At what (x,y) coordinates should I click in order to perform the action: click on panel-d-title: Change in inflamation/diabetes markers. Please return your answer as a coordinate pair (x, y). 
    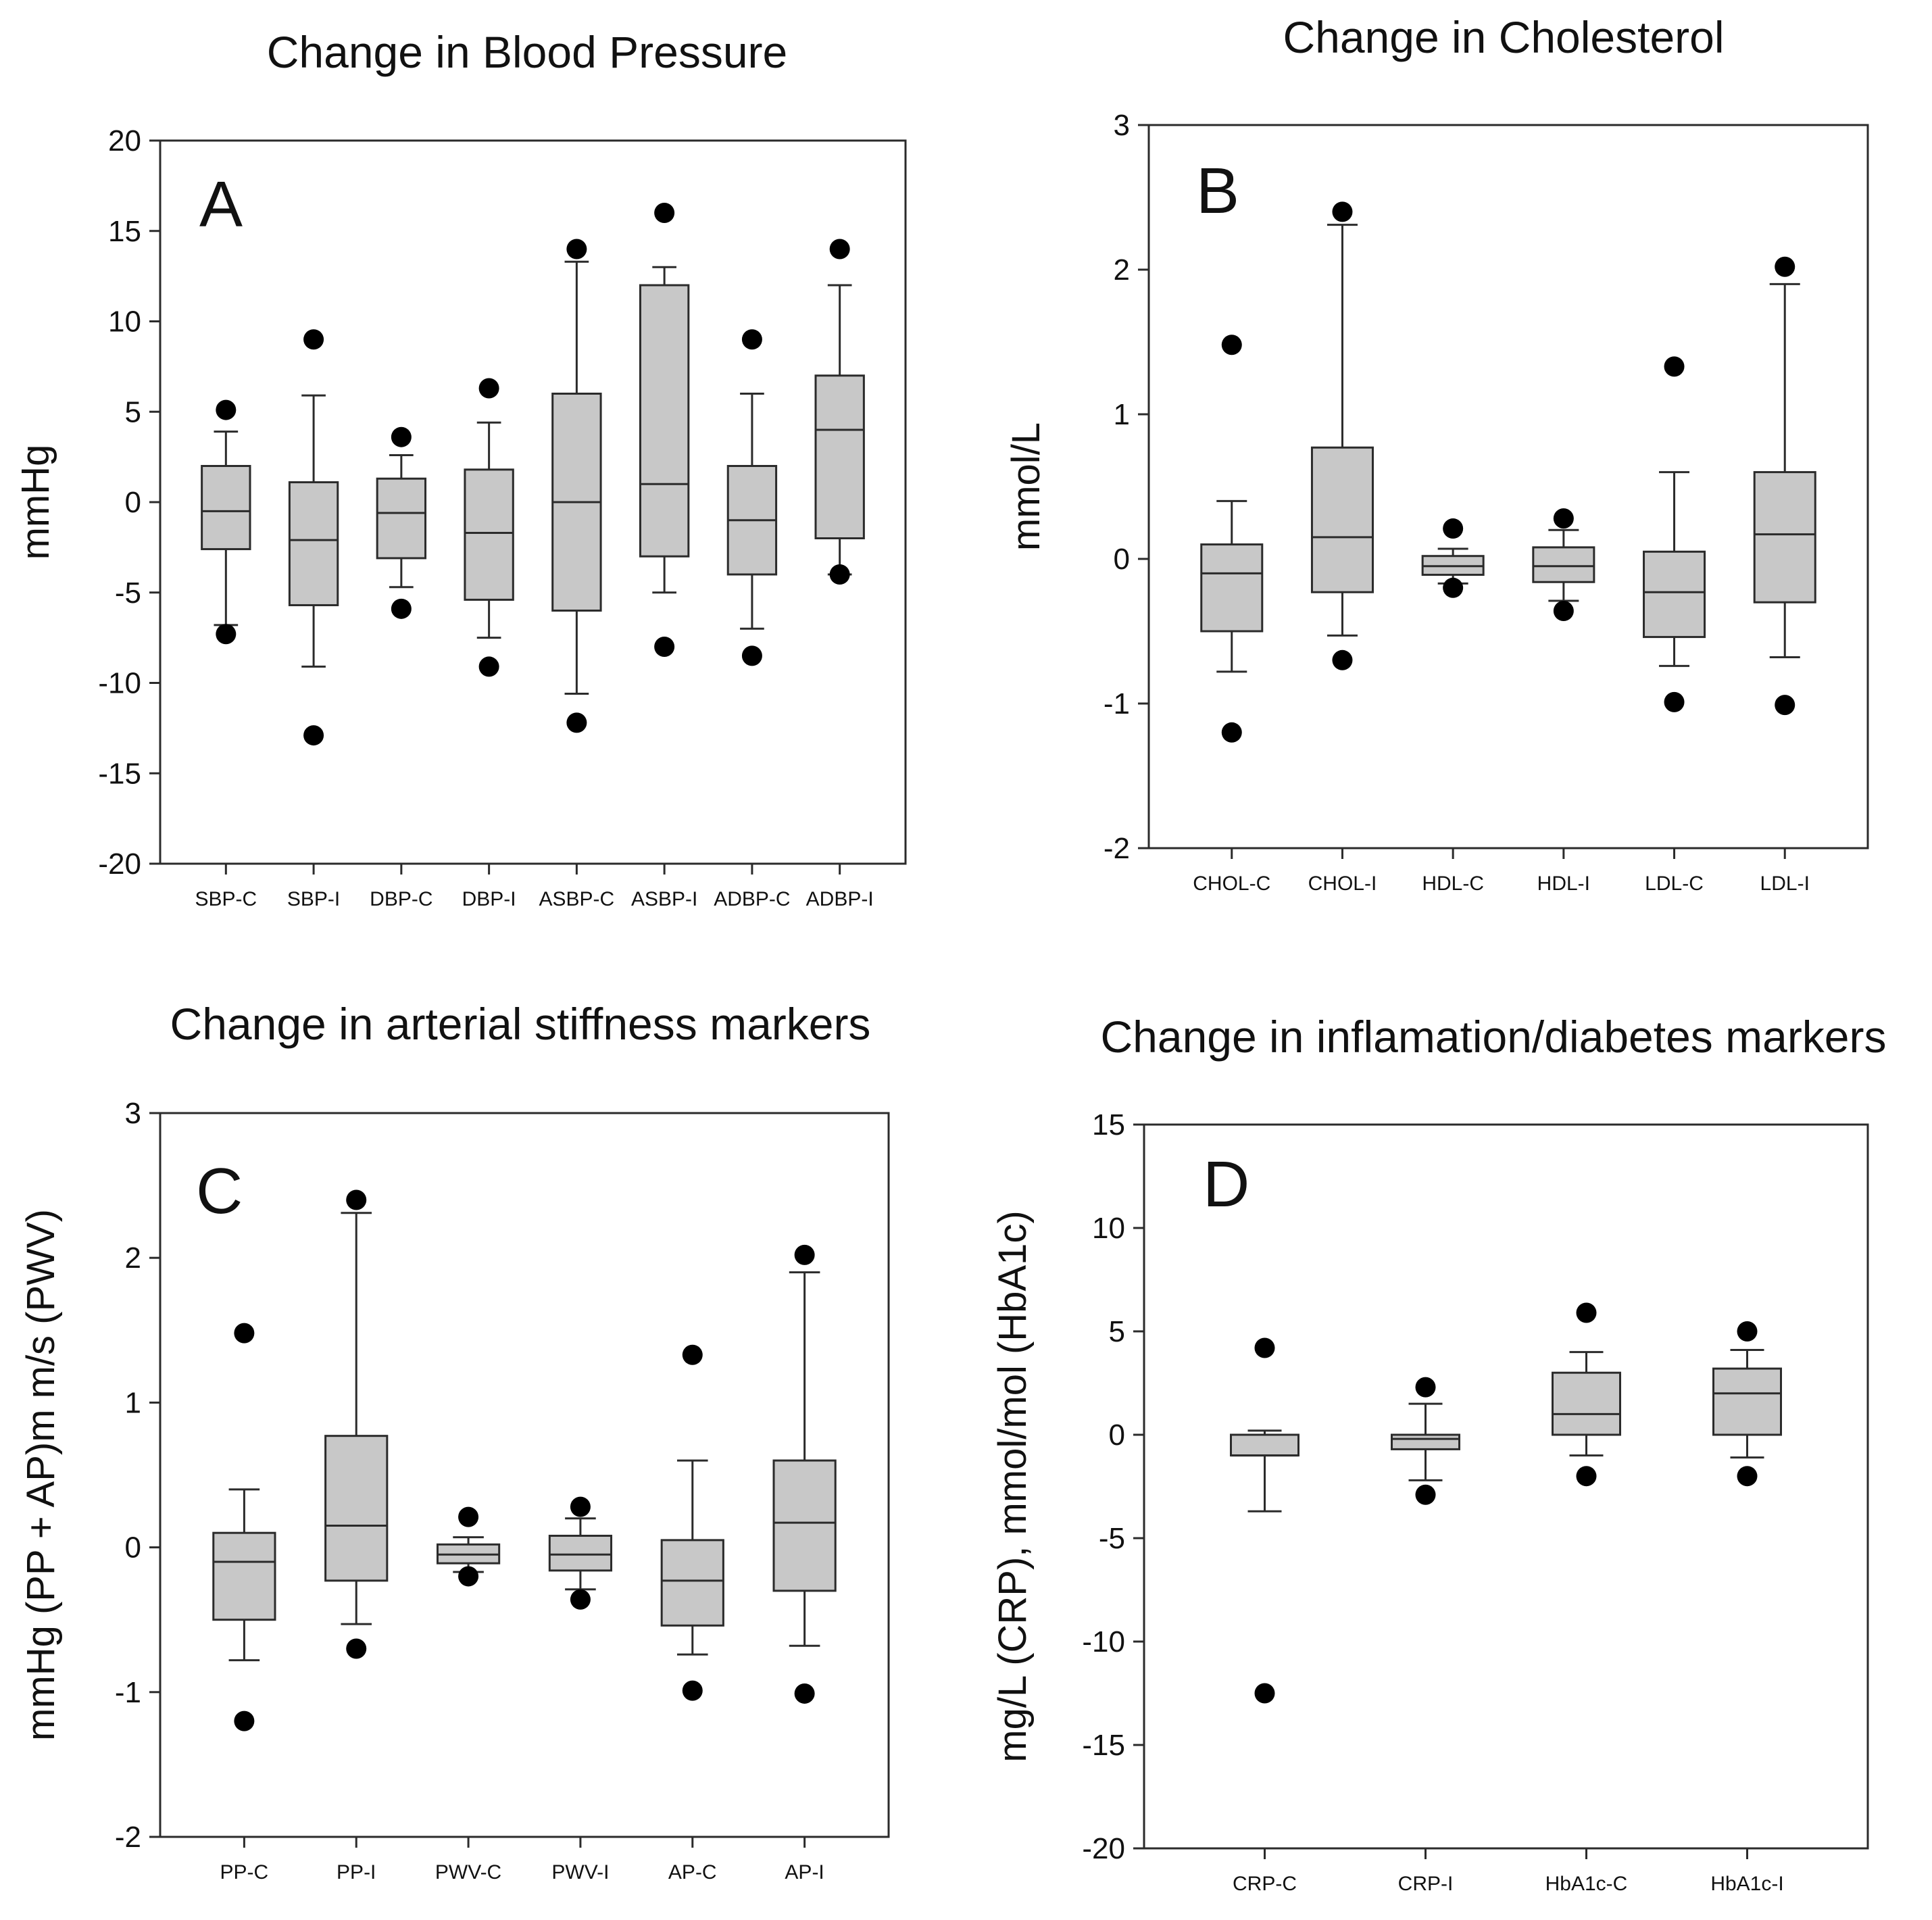
    Looking at the image, I should click on (1494, 1037).